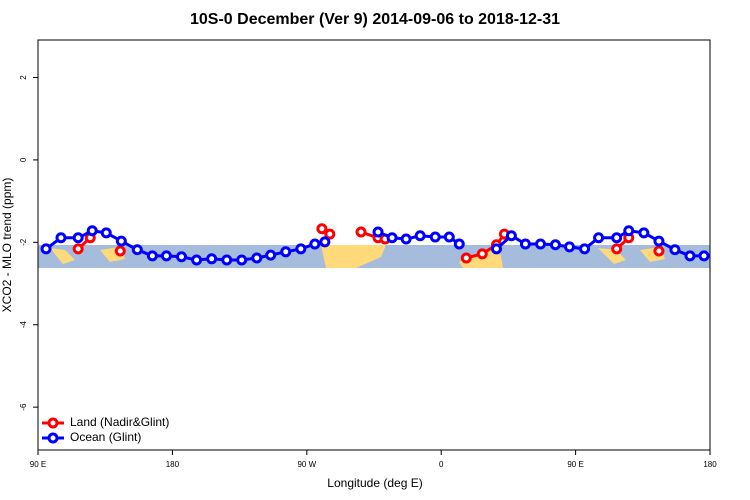 The height and width of the screenshot is (500, 750). I want to click on y-tick-label: -6, so click(23, 407).